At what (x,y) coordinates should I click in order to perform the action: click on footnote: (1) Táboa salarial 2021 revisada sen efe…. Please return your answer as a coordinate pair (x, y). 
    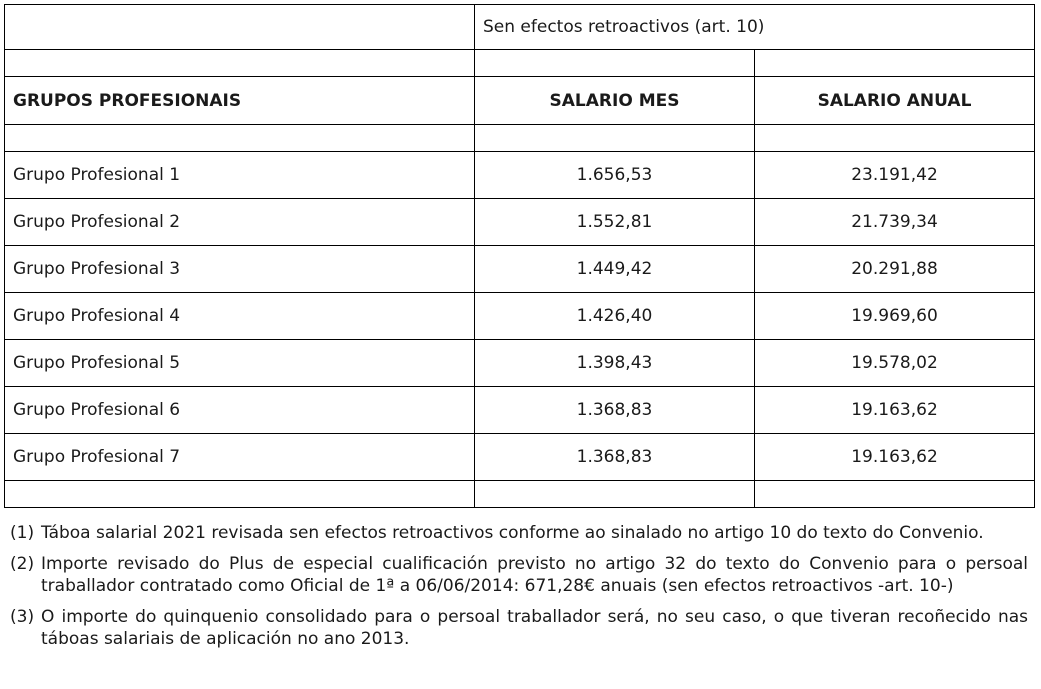
    Looking at the image, I should click on (519, 533).